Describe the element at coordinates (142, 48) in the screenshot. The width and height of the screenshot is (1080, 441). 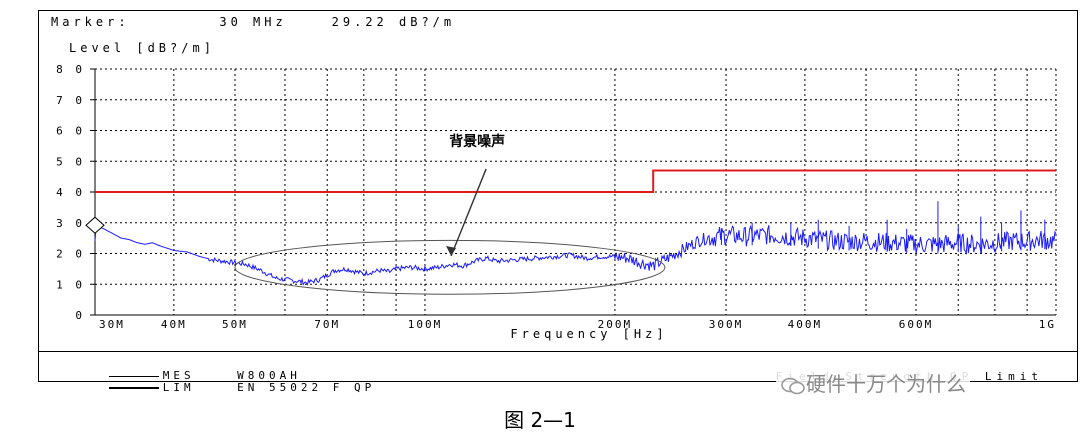
I see `y-axis-title: Level [dB?/m]` at that location.